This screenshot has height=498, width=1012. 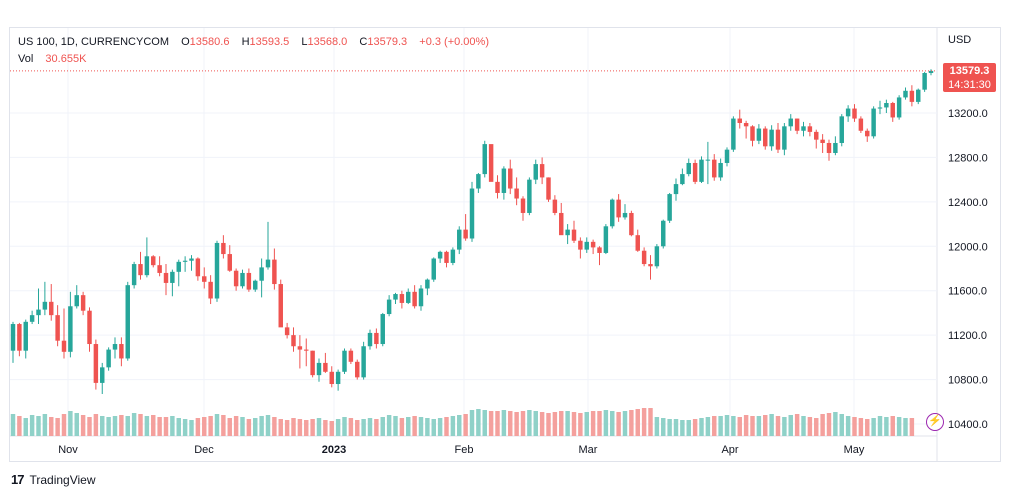 I want to click on symbol-label: US 100, 1D, CURRENCYCOM, so click(x=93, y=42).